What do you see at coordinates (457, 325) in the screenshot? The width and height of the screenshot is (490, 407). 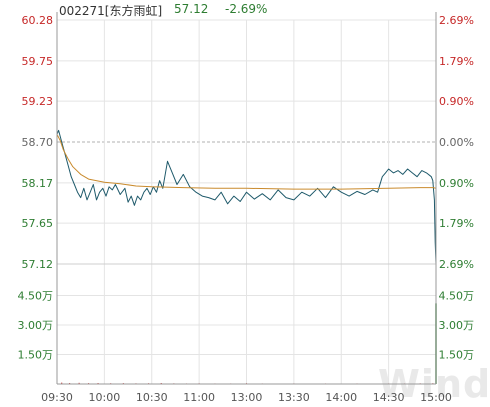 I see `volume-tick-label-right: 3.00万` at bounding box center [457, 325].